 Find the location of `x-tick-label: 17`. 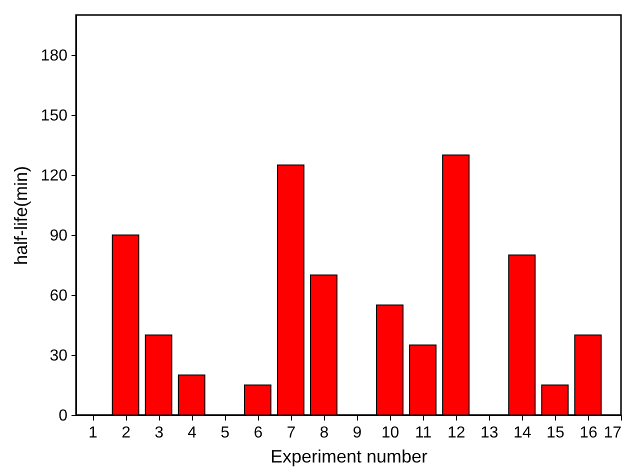

x-tick-label: 17 is located at coordinates (613, 433).